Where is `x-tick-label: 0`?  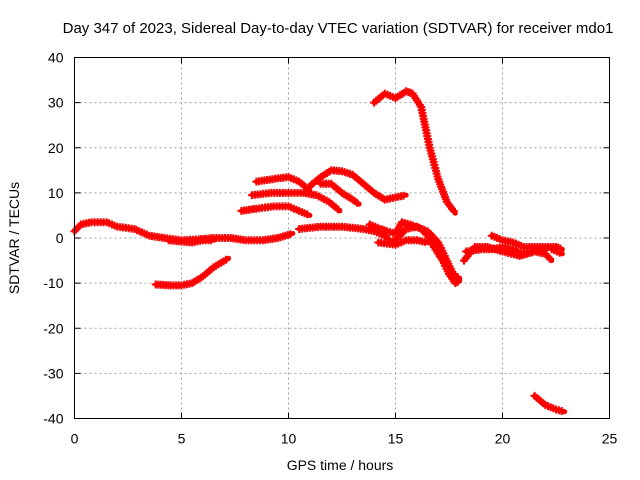 x-tick-label: 0 is located at coordinates (75, 439).